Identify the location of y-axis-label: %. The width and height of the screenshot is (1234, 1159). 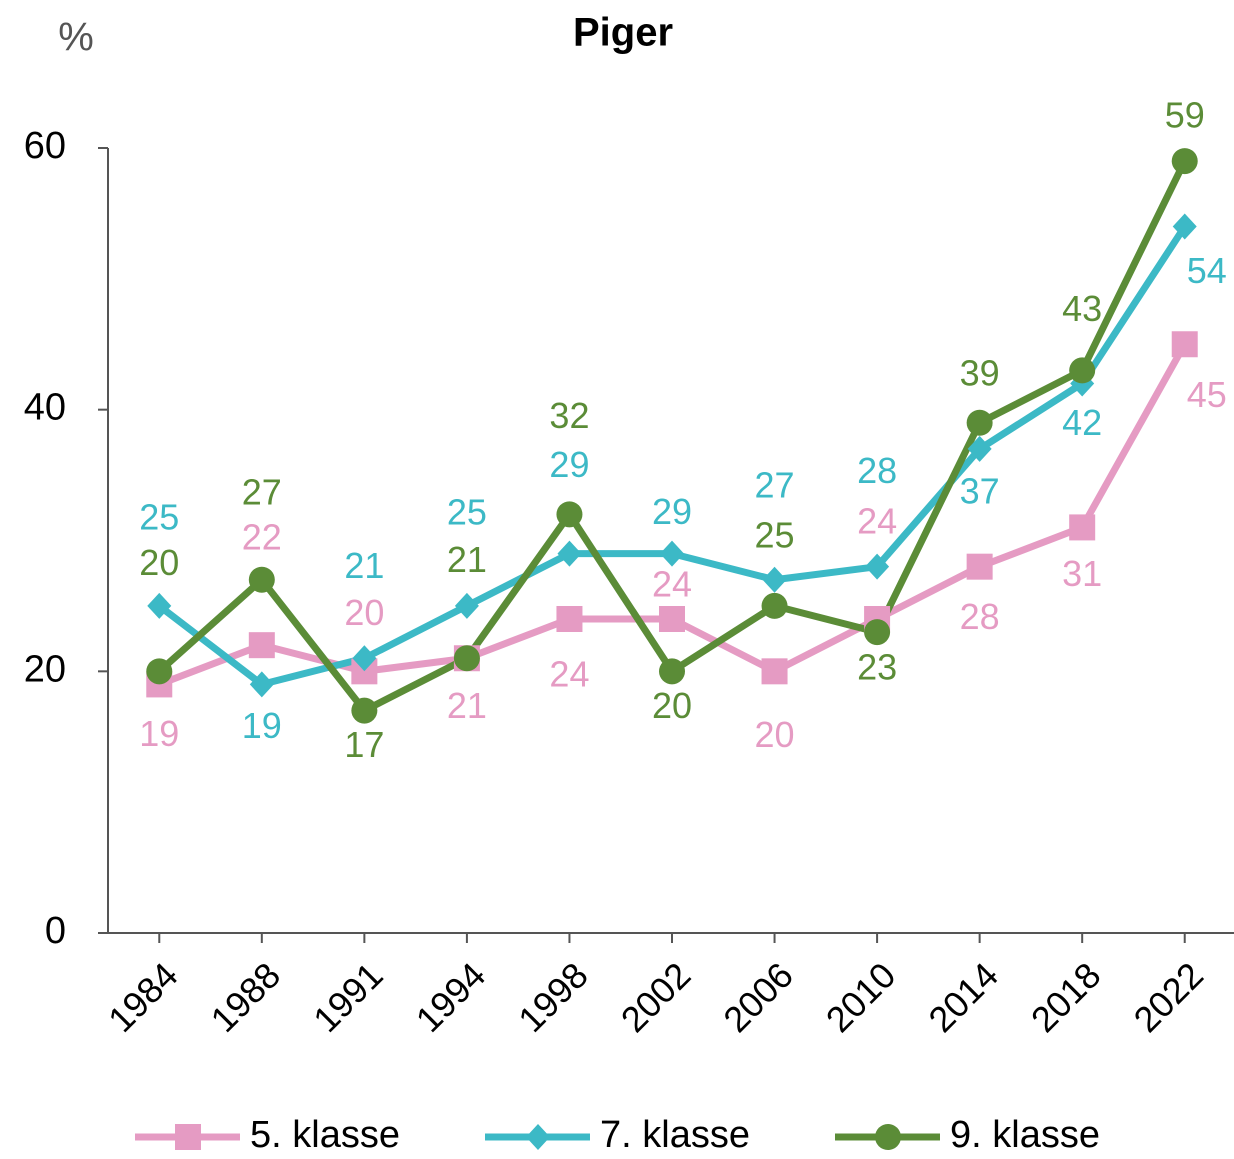
(76, 38).